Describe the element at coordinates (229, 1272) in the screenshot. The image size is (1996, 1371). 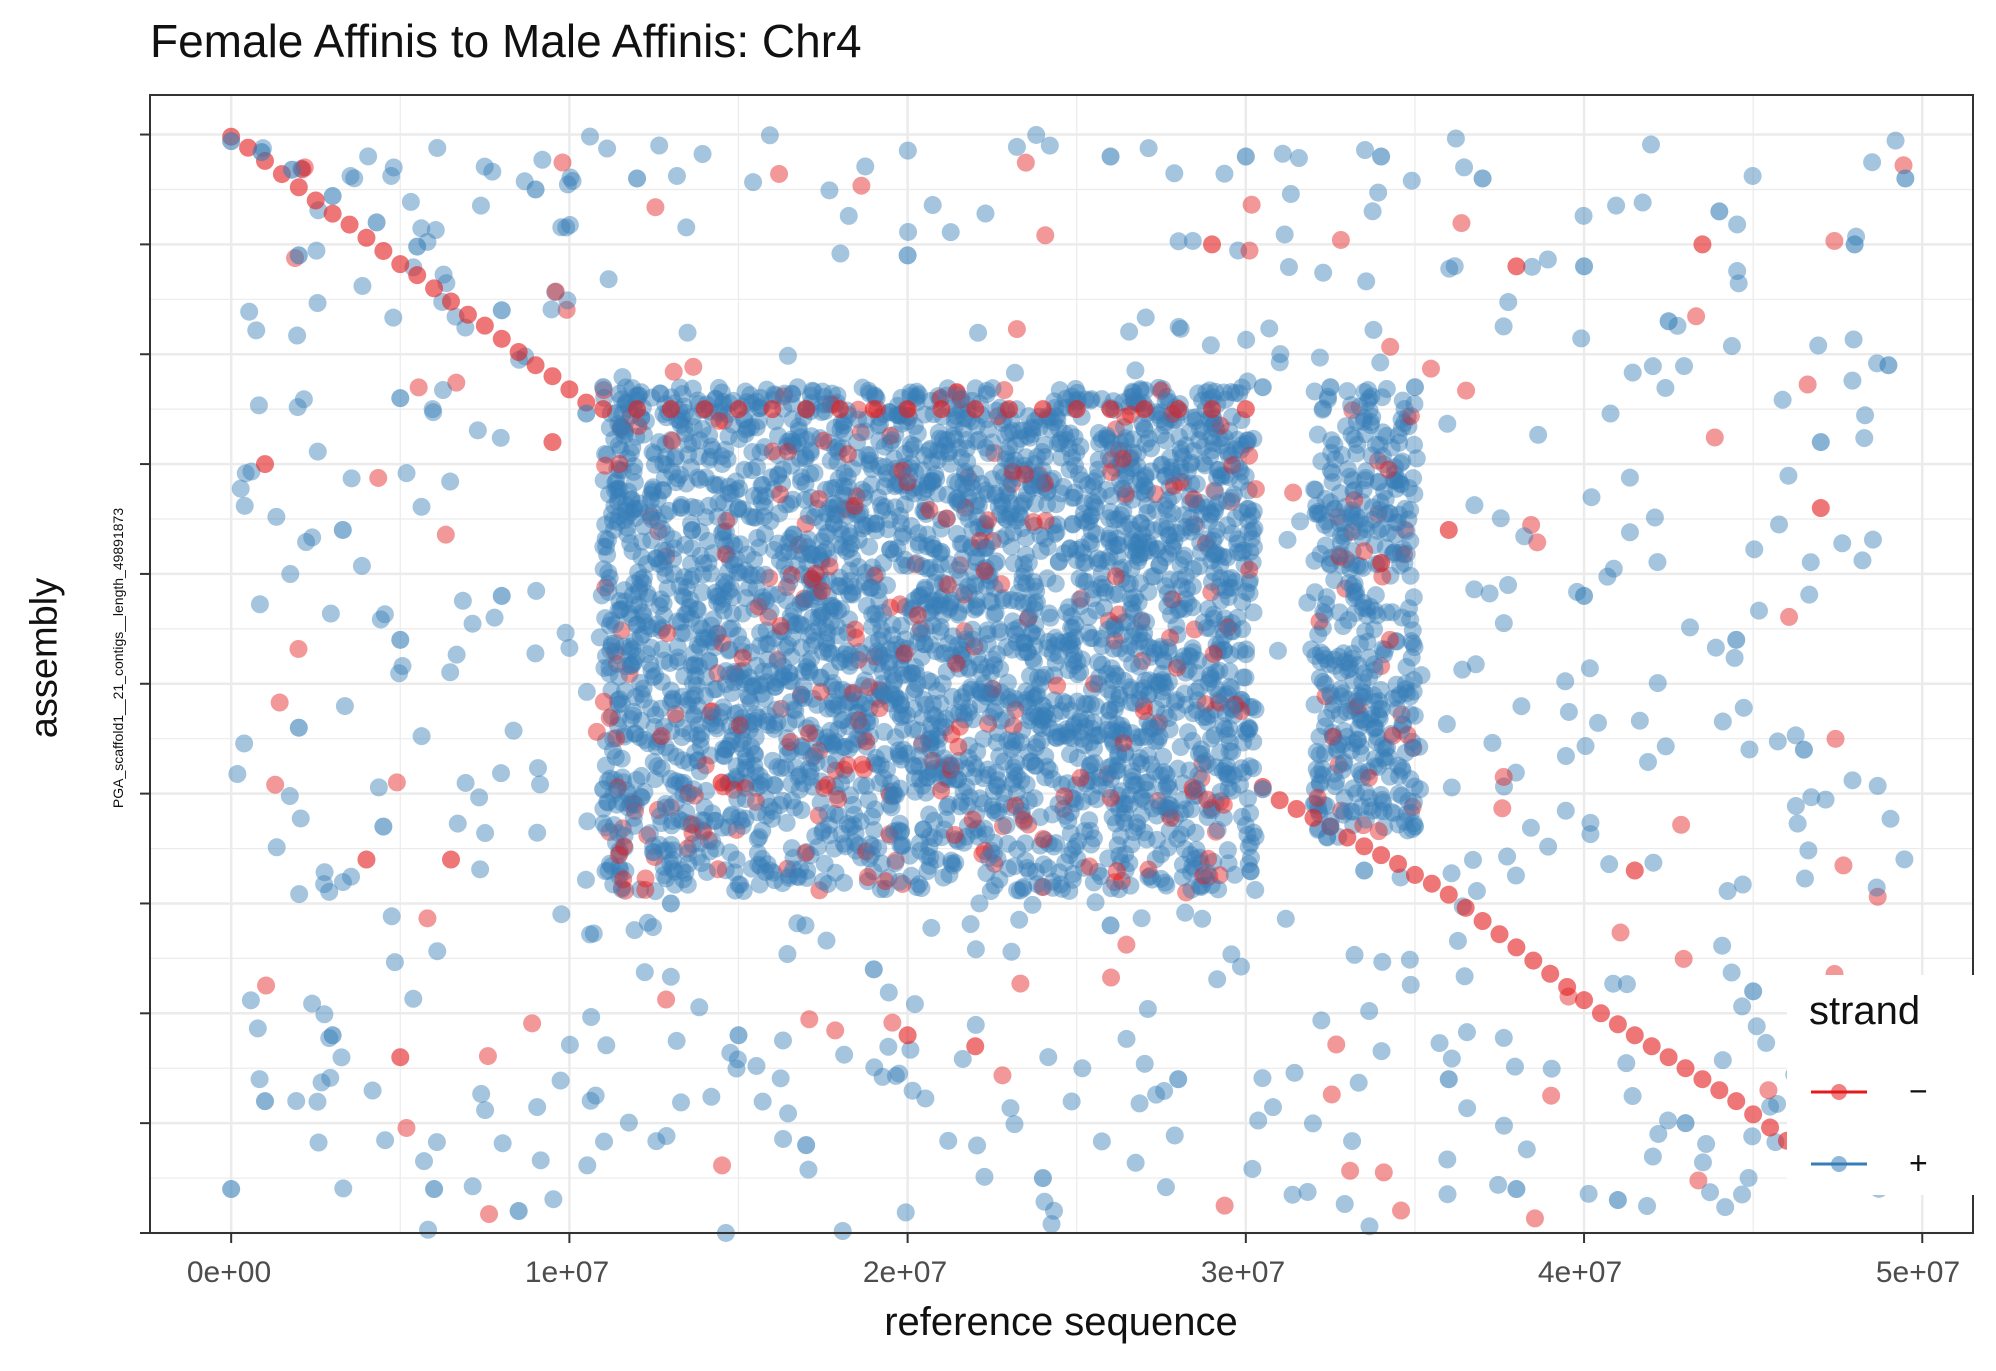
I see `x-tick-label: 0e+00` at that location.